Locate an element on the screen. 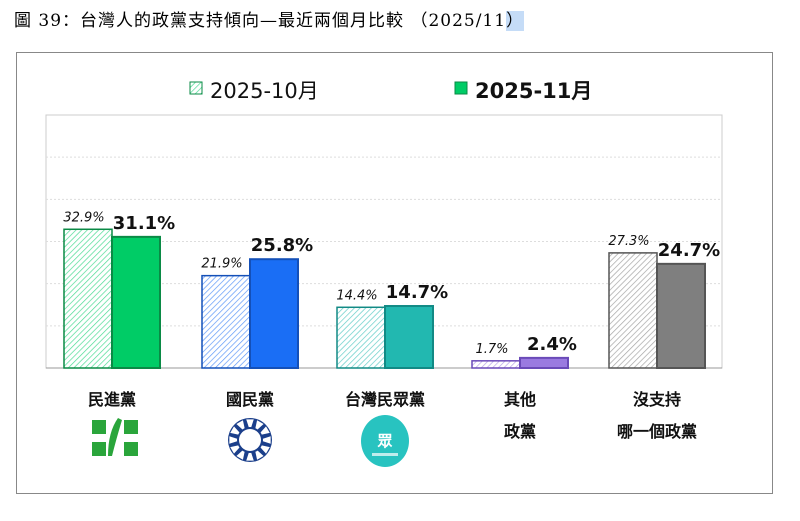 The image size is (800, 521). category-label: 民進黨 is located at coordinates (112, 399).